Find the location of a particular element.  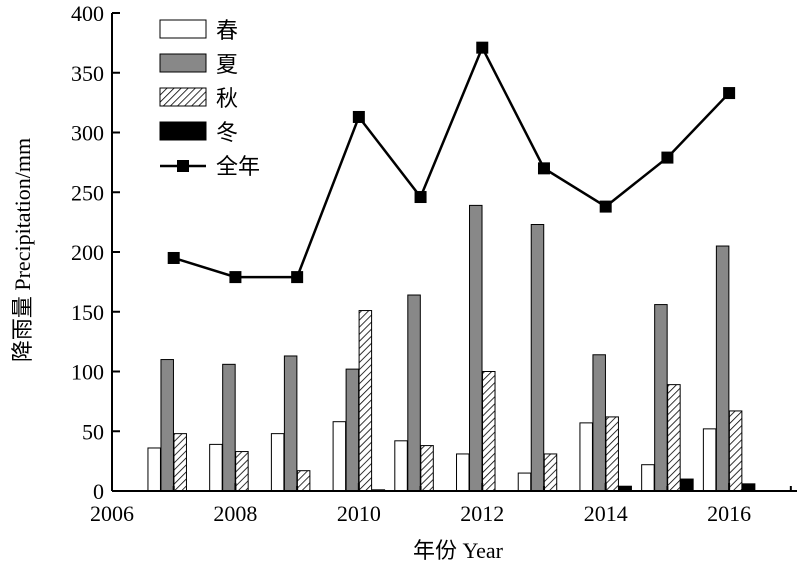

bar-夏-2008 is located at coordinates (229, 427).